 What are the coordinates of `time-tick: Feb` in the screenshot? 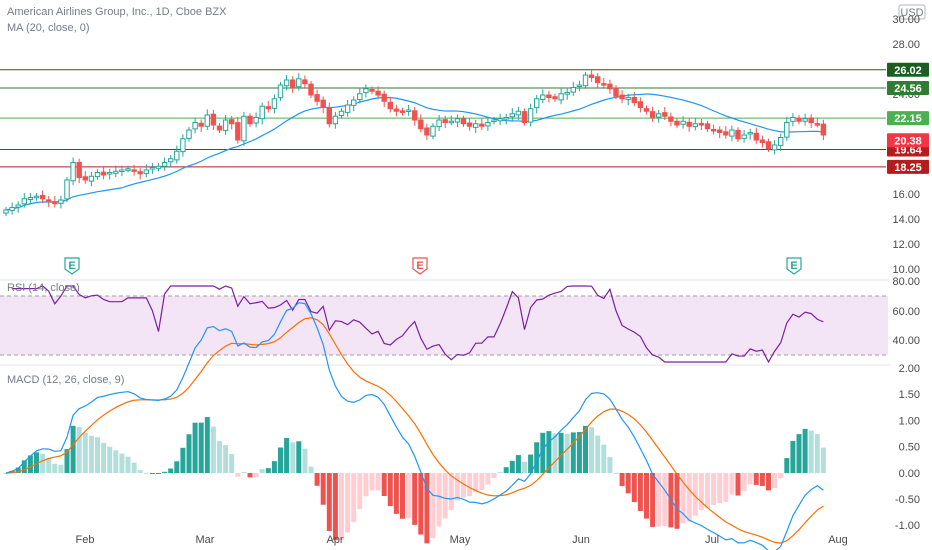 It's located at (85, 540).